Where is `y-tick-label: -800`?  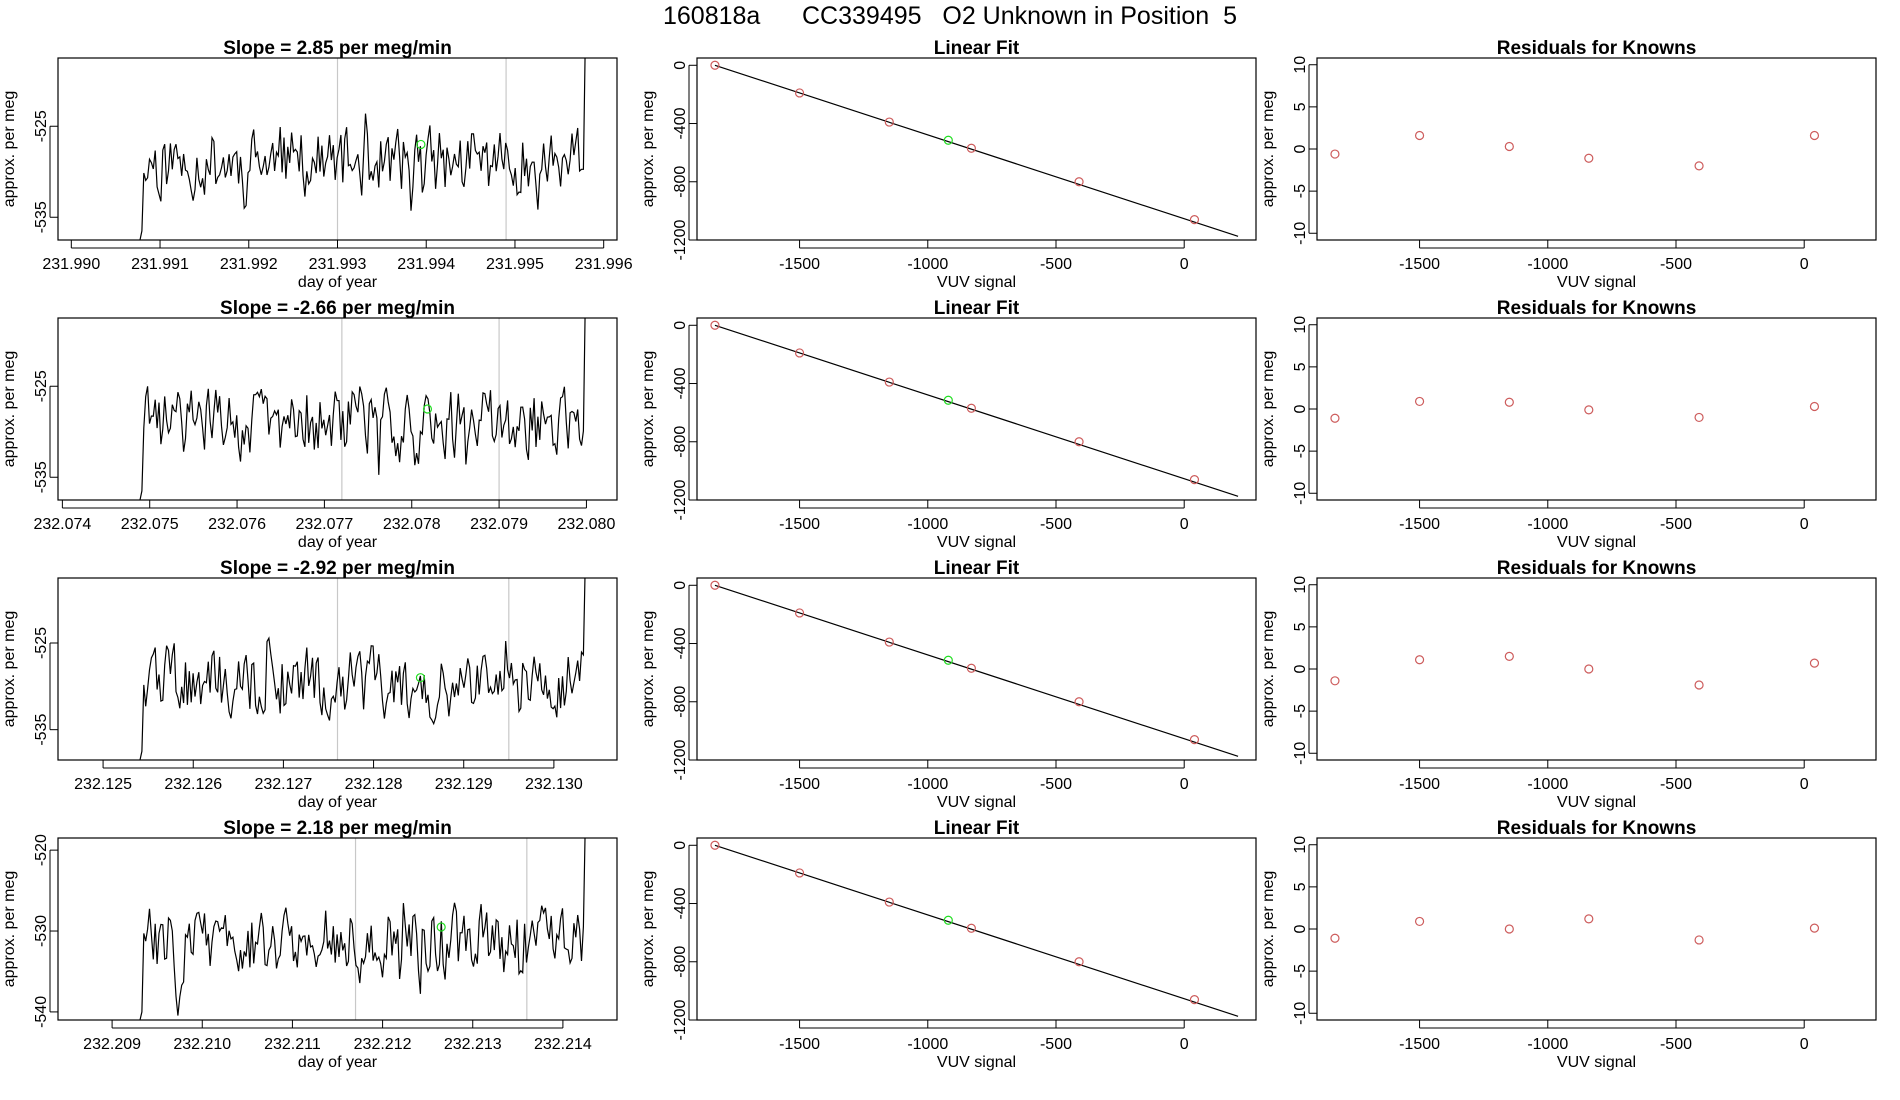
y-tick-label: -800 is located at coordinates (680, 962).